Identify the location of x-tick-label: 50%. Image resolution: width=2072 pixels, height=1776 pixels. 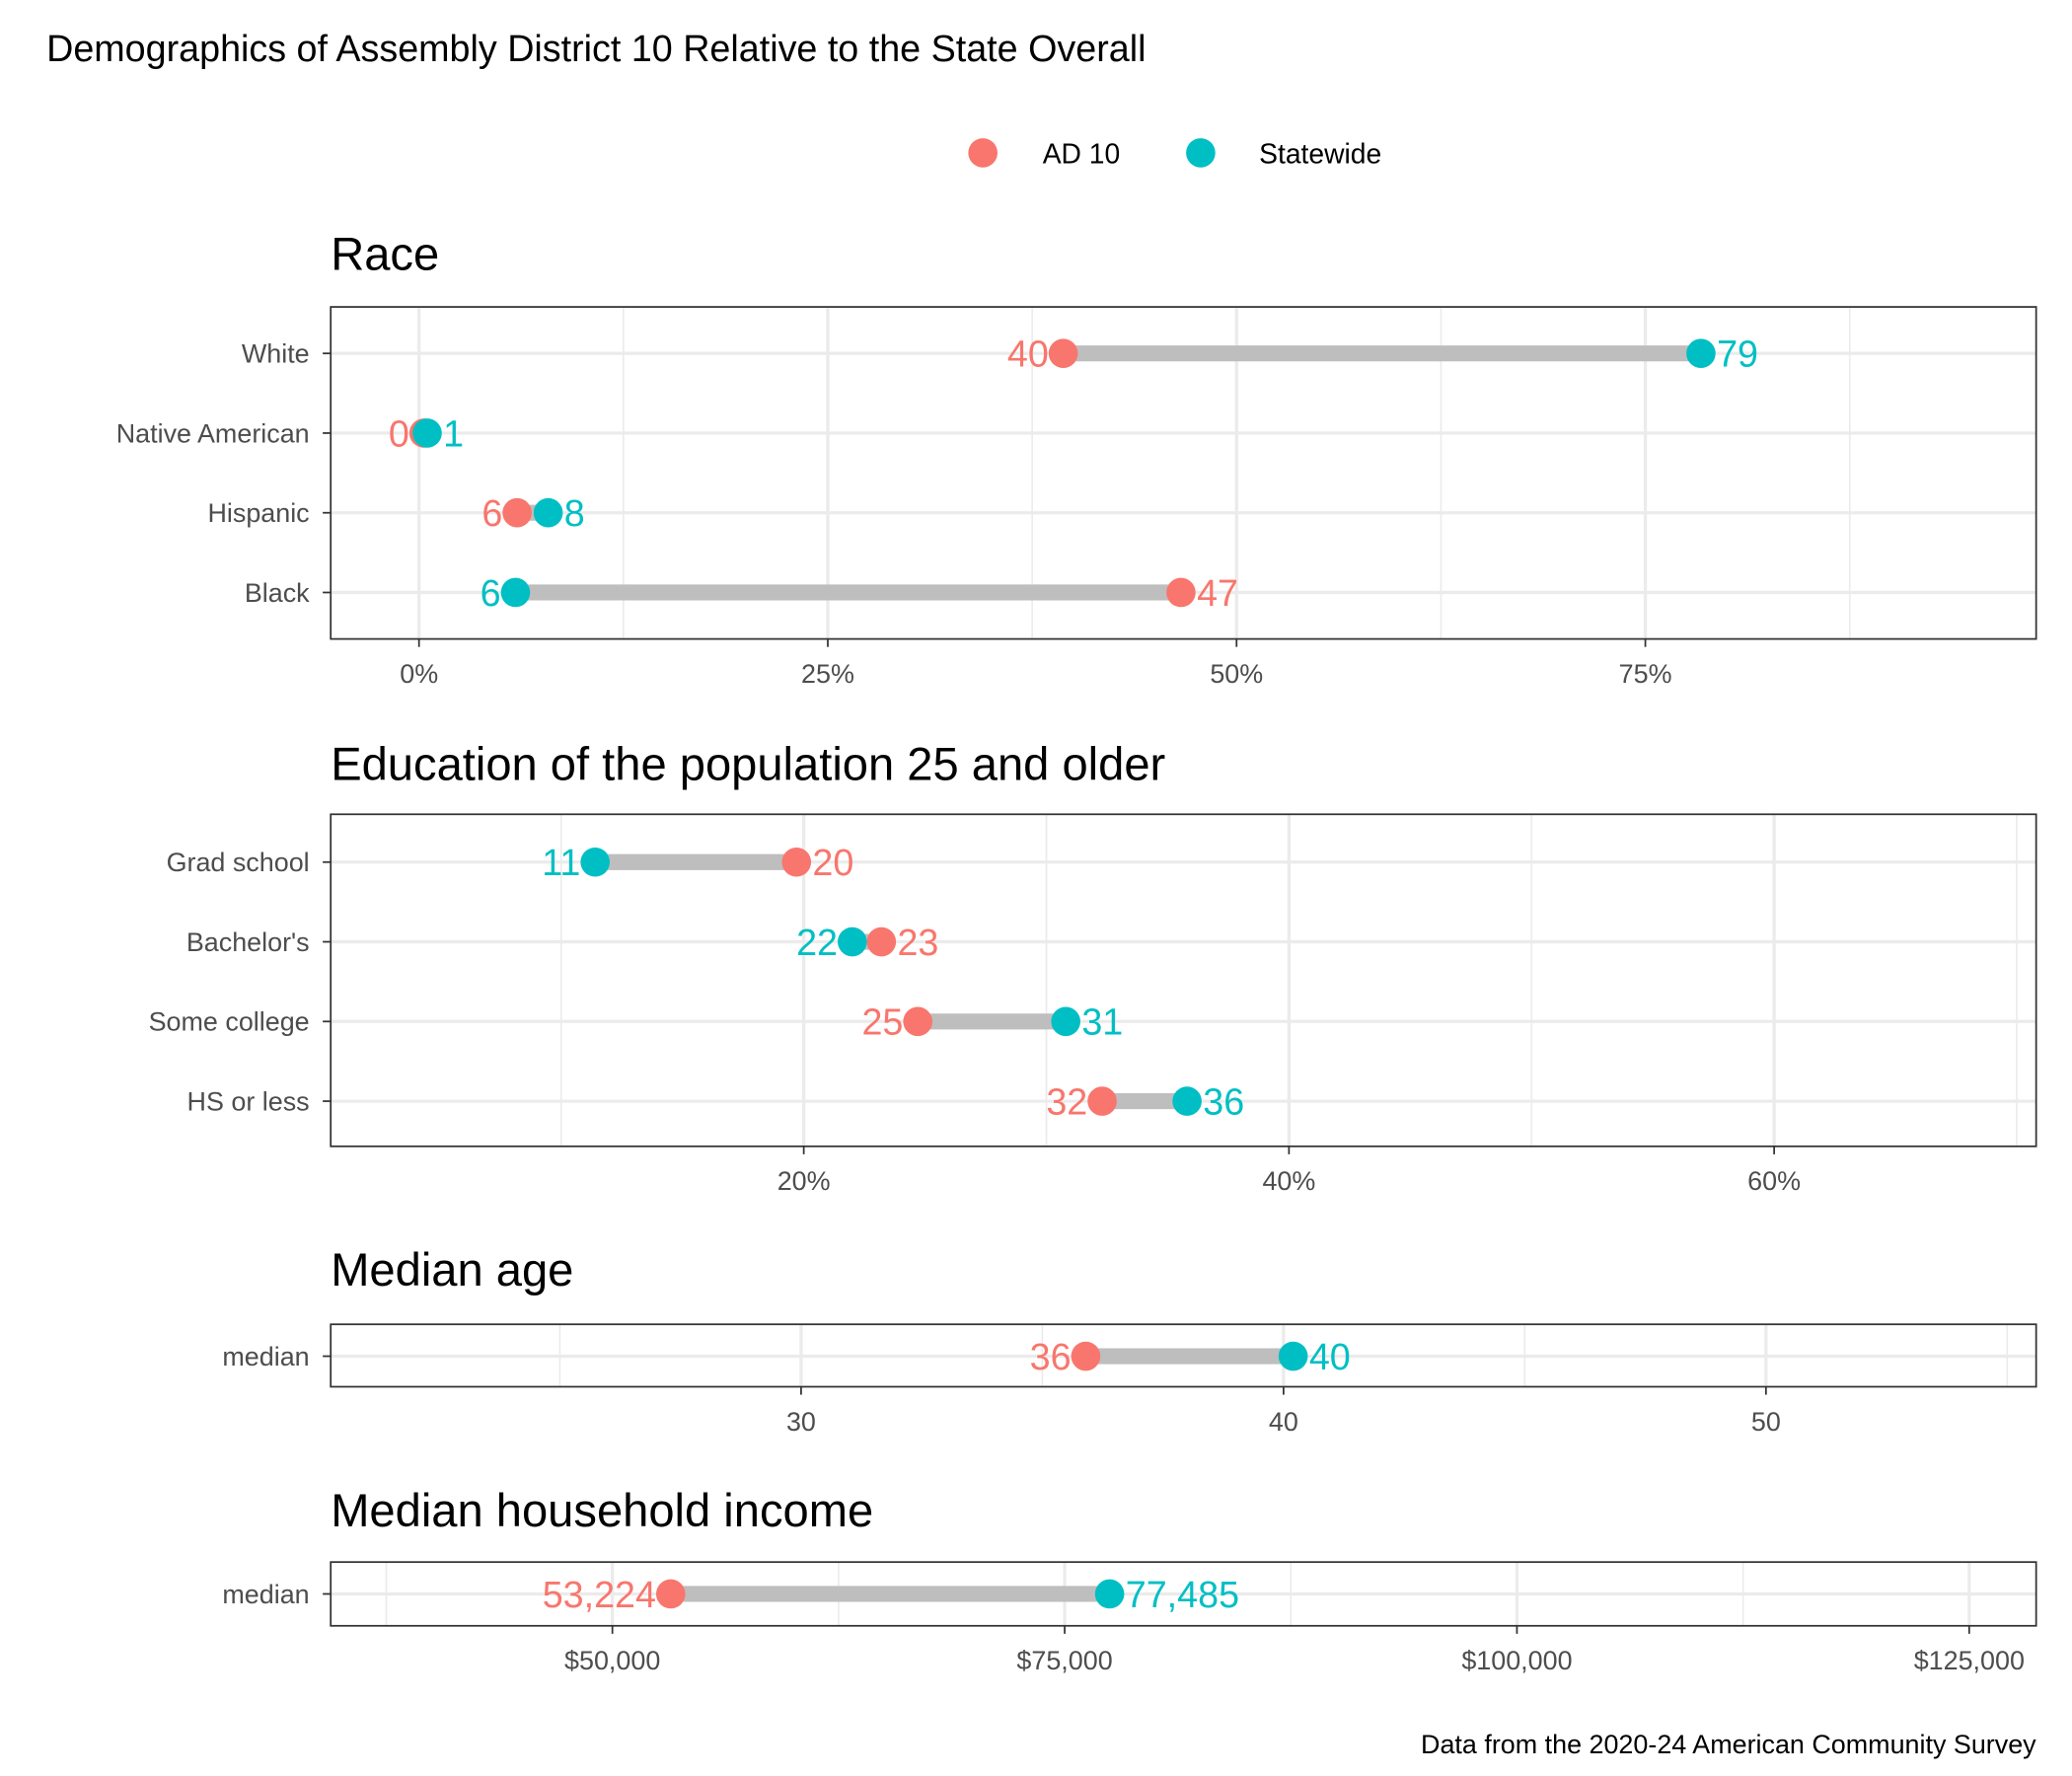
(1237, 674).